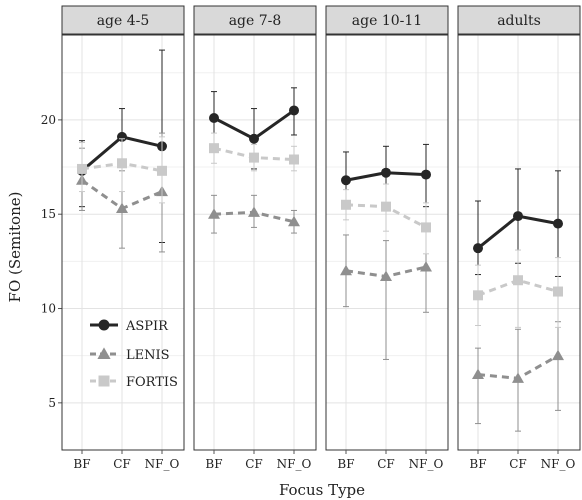 The width and height of the screenshot is (582, 500). Describe the element at coordinates (15, 247) in the screenshot. I see `y-axis-label: FO (Semitone)` at that location.